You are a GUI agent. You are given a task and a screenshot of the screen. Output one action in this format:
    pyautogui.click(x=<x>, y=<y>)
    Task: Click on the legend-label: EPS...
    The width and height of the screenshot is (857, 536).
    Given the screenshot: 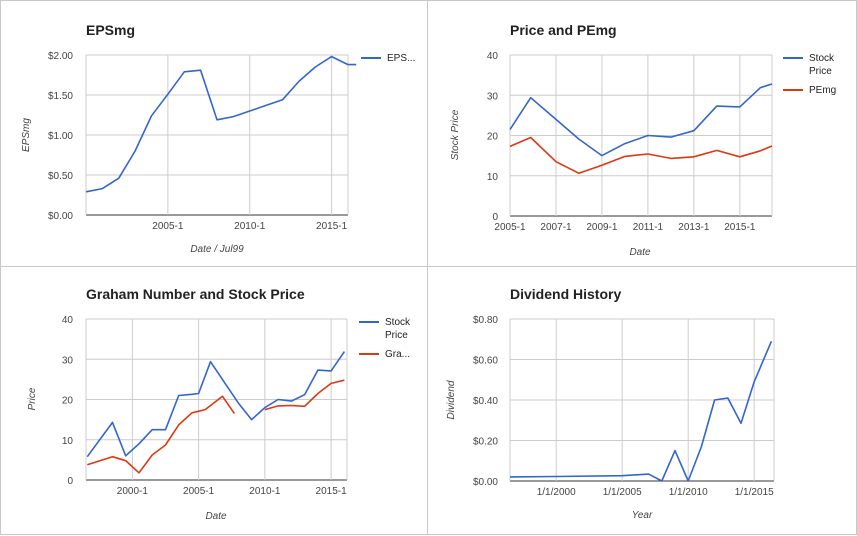 What is the action you would take?
    pyautogui.click(x=401, y=58)
    